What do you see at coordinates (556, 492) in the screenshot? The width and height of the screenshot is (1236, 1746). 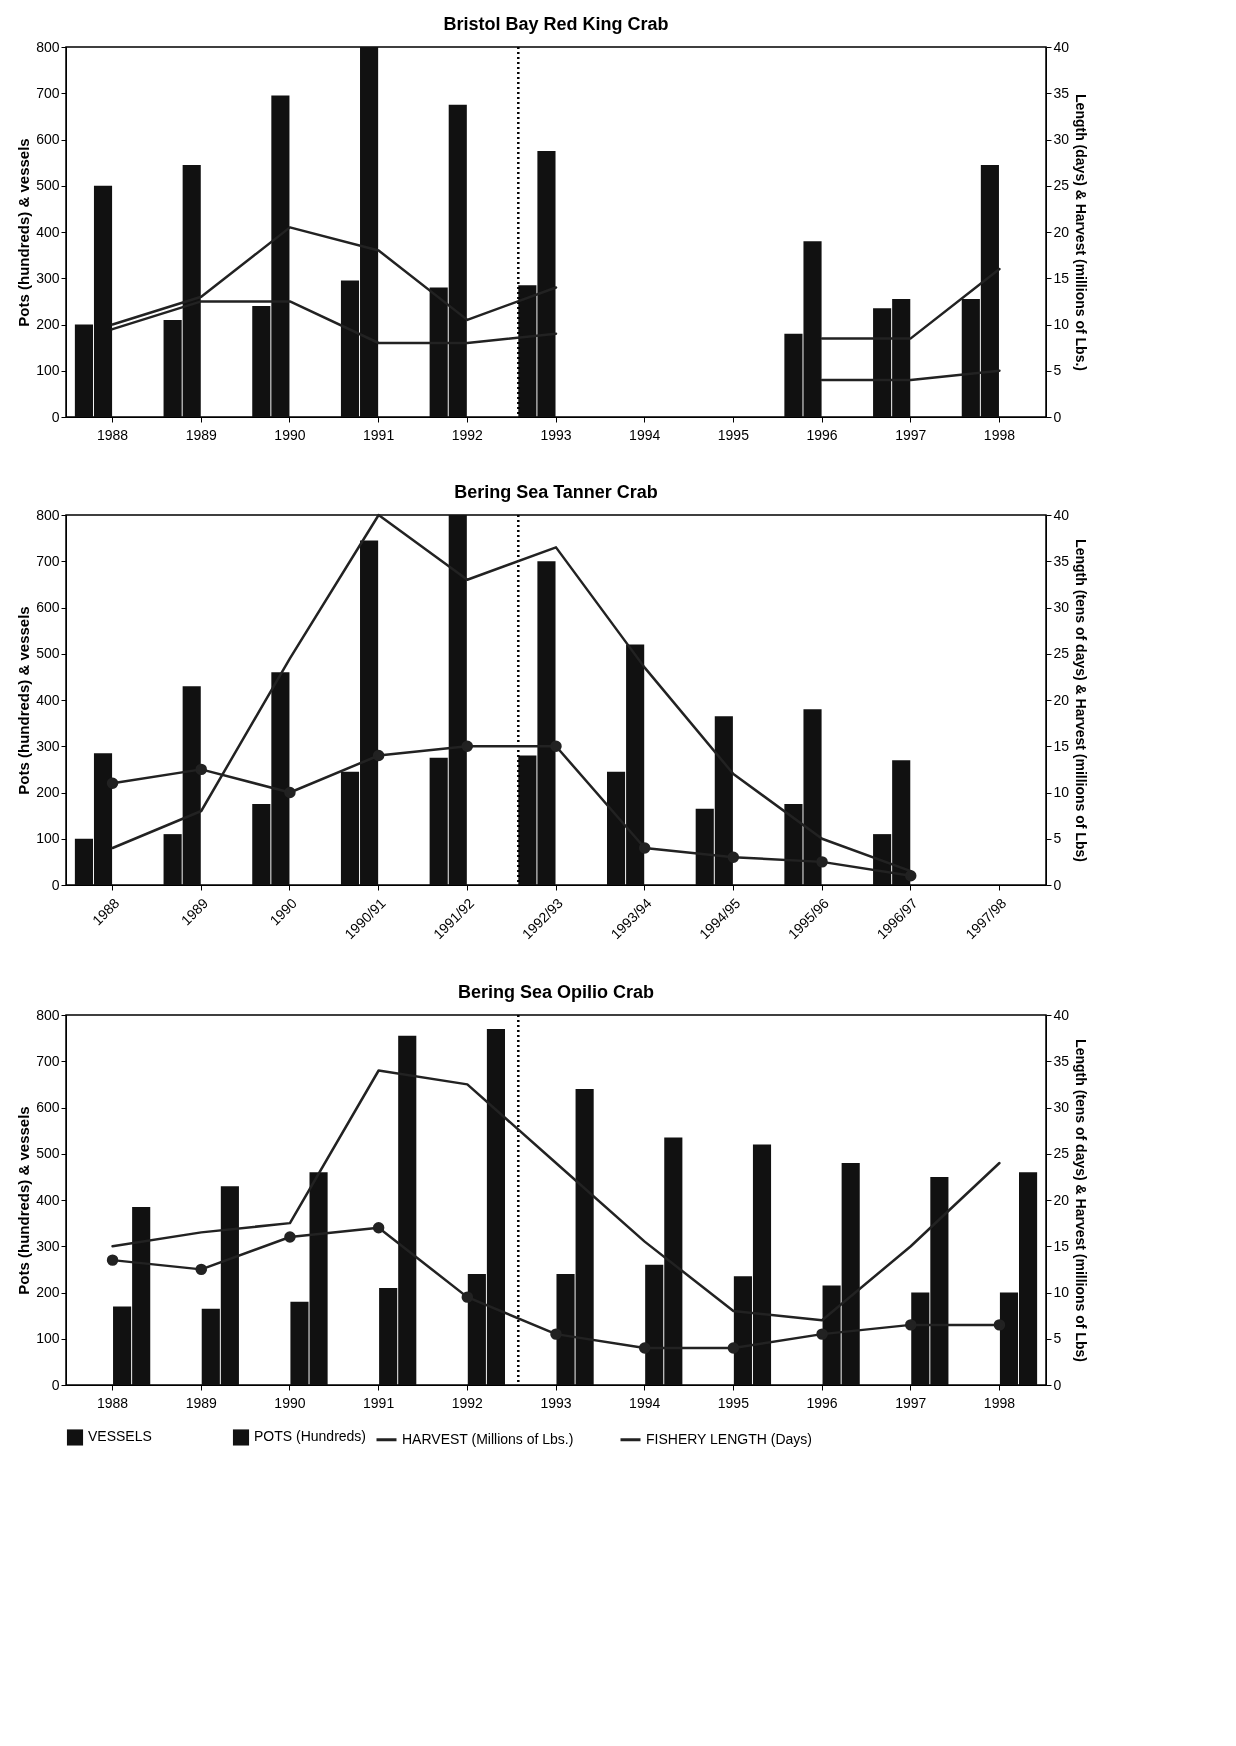 I see `chart-title: Bering Sea Tanner Crab` at bounding box center [556, 492].